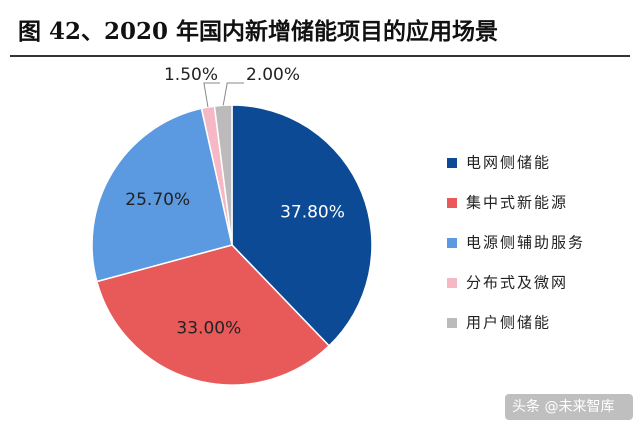  What do you see at coordinates (517, 283) in the screenshot?
I see `legend-label: 分布式及微网` at bounding box center [517, 283].